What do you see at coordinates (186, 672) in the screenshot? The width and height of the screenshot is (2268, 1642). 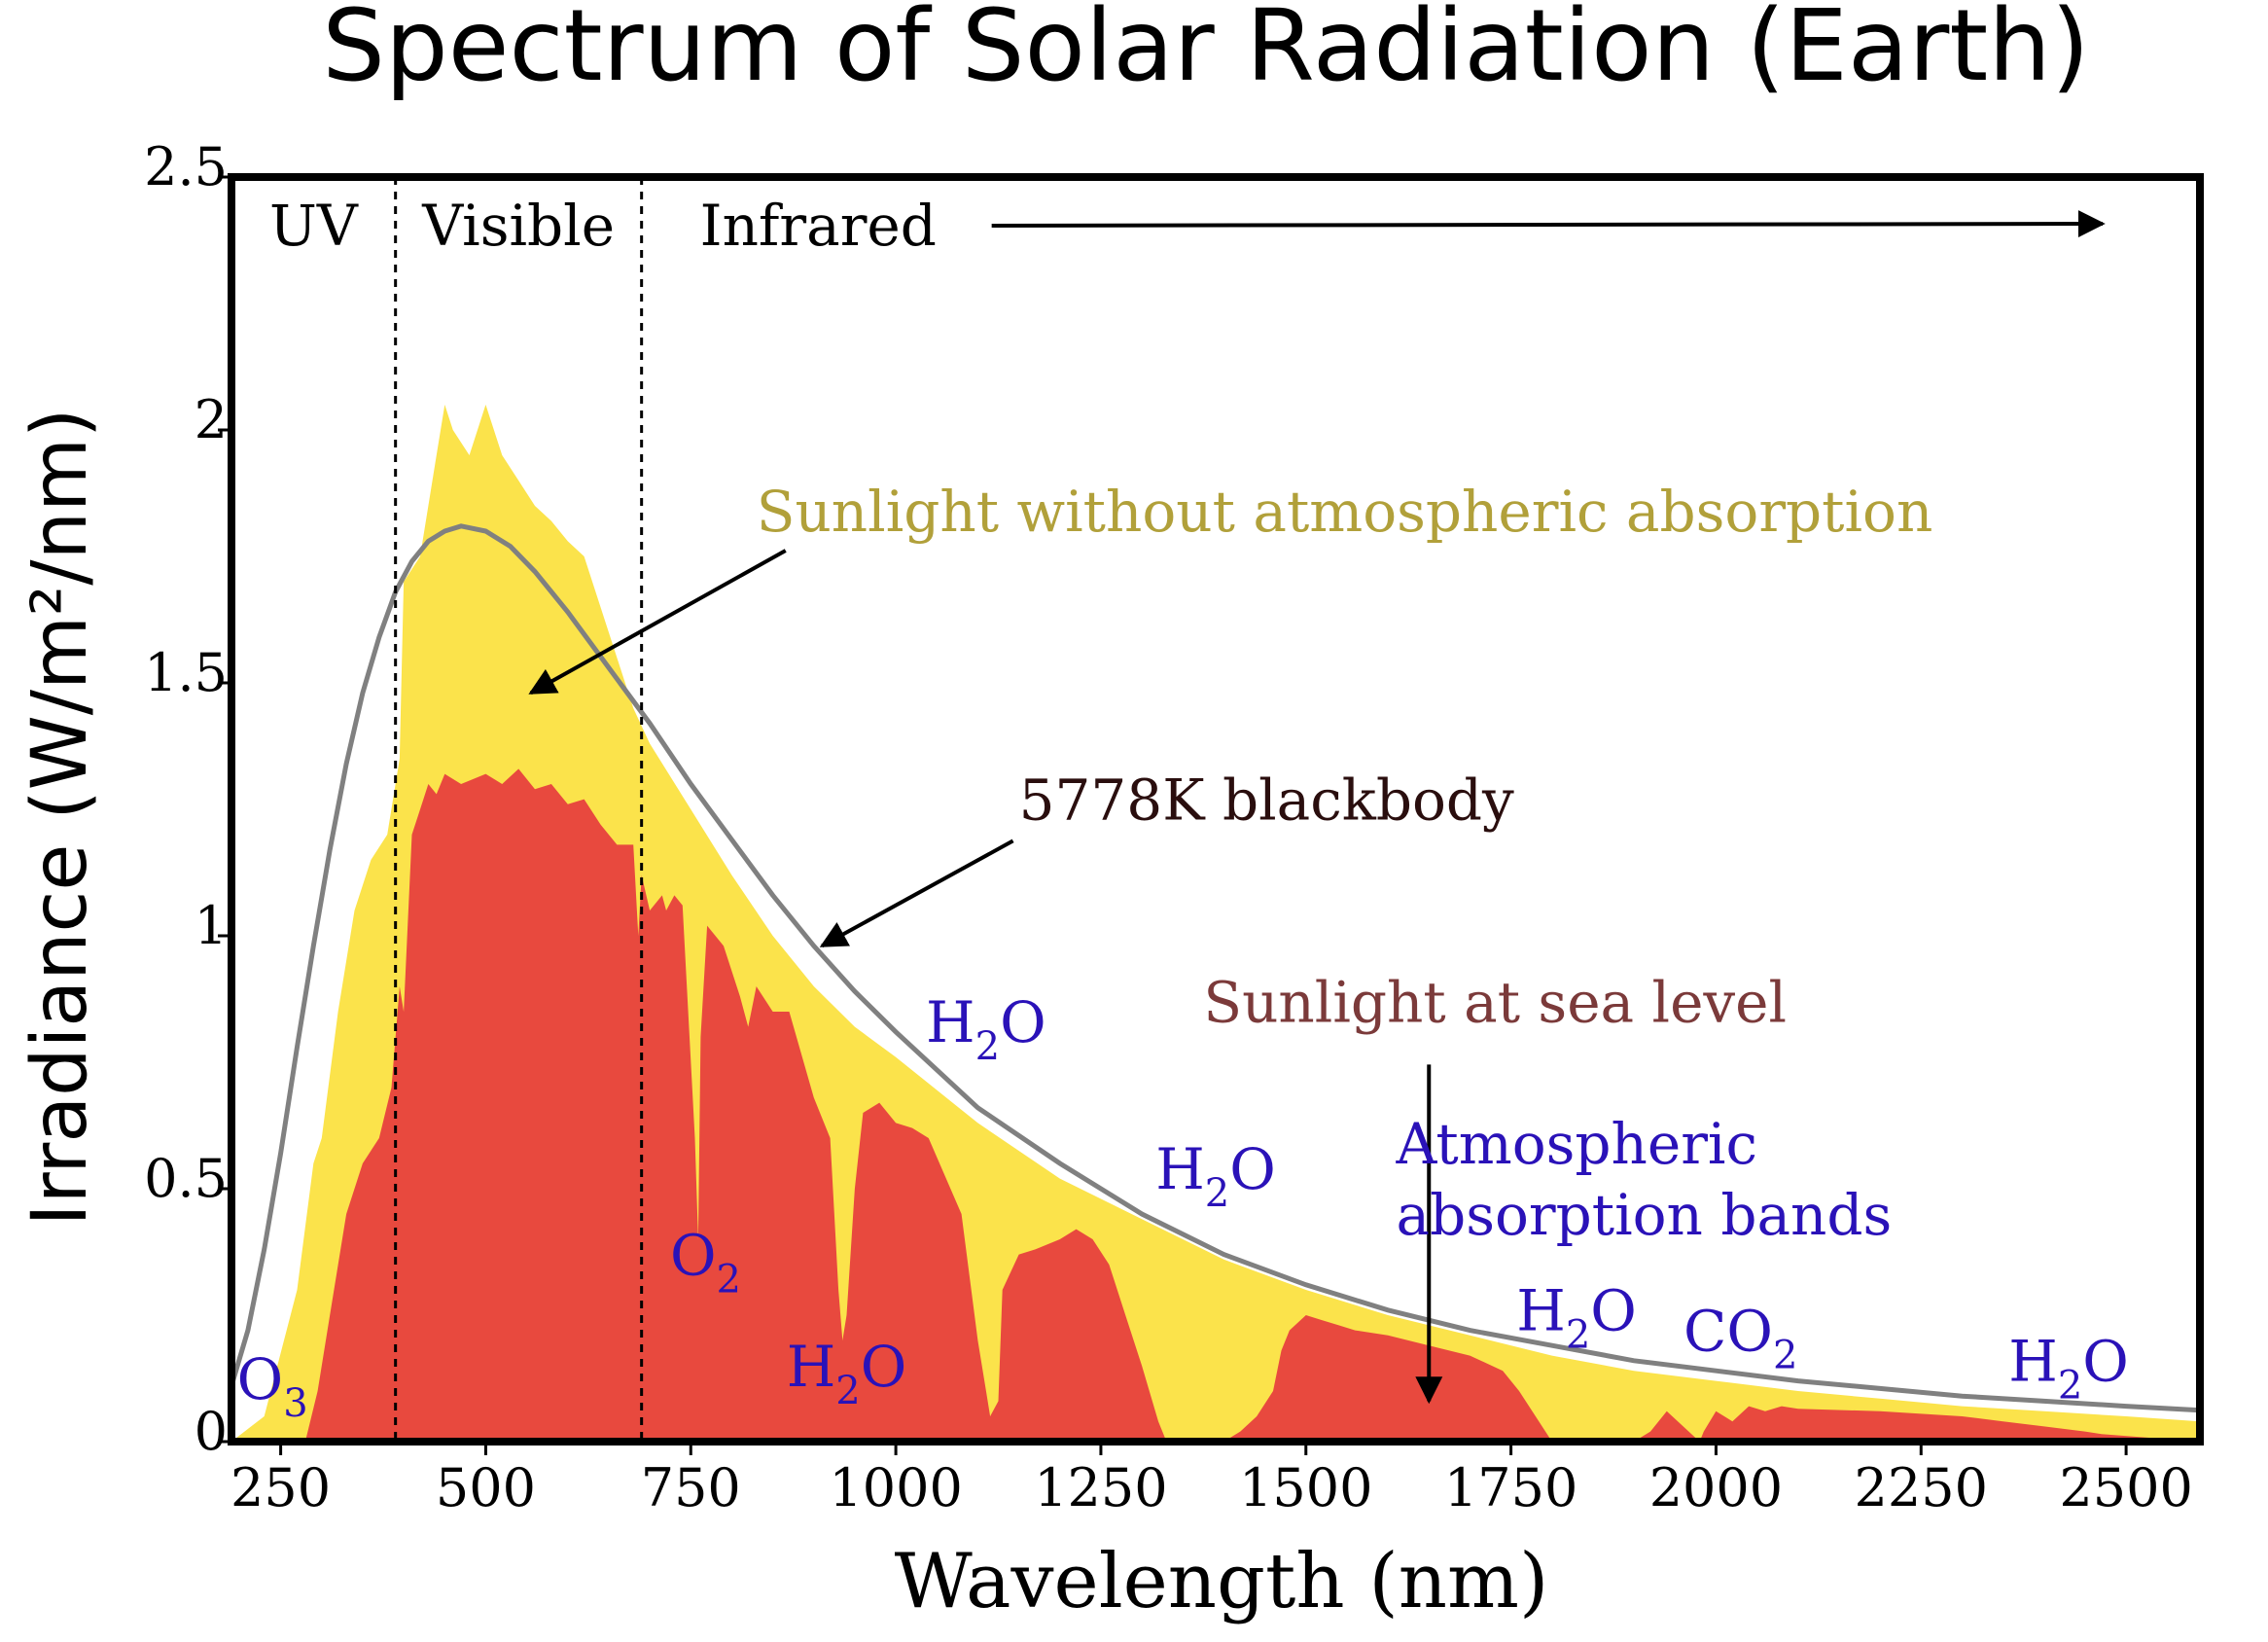 I see `y-tick-label: 1.5` at bounding box center [186, 672].